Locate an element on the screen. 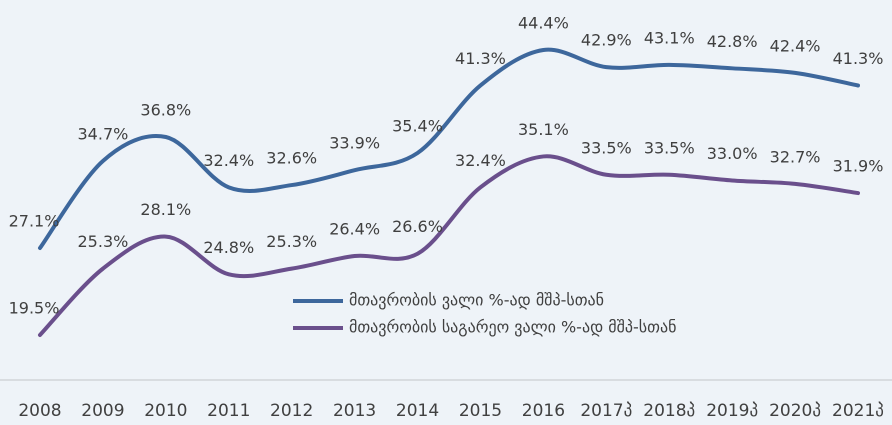 The height and width of the screenshot is (425, 892). x-tick-label: 2014 is located at coordinates (417, 411).